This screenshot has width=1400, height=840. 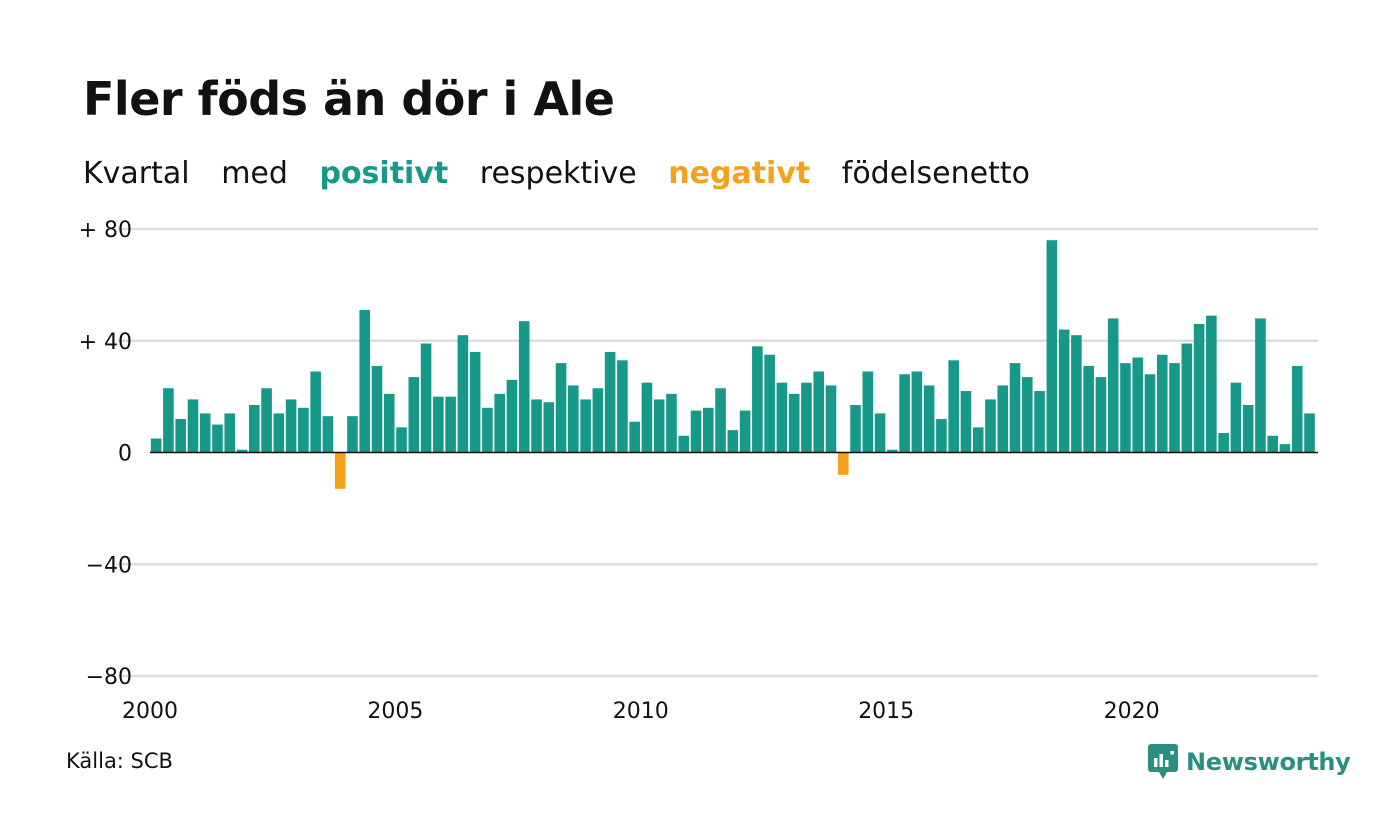 I want to click on subtitle-word-respektive: respektive, so click(x=558, y=173).